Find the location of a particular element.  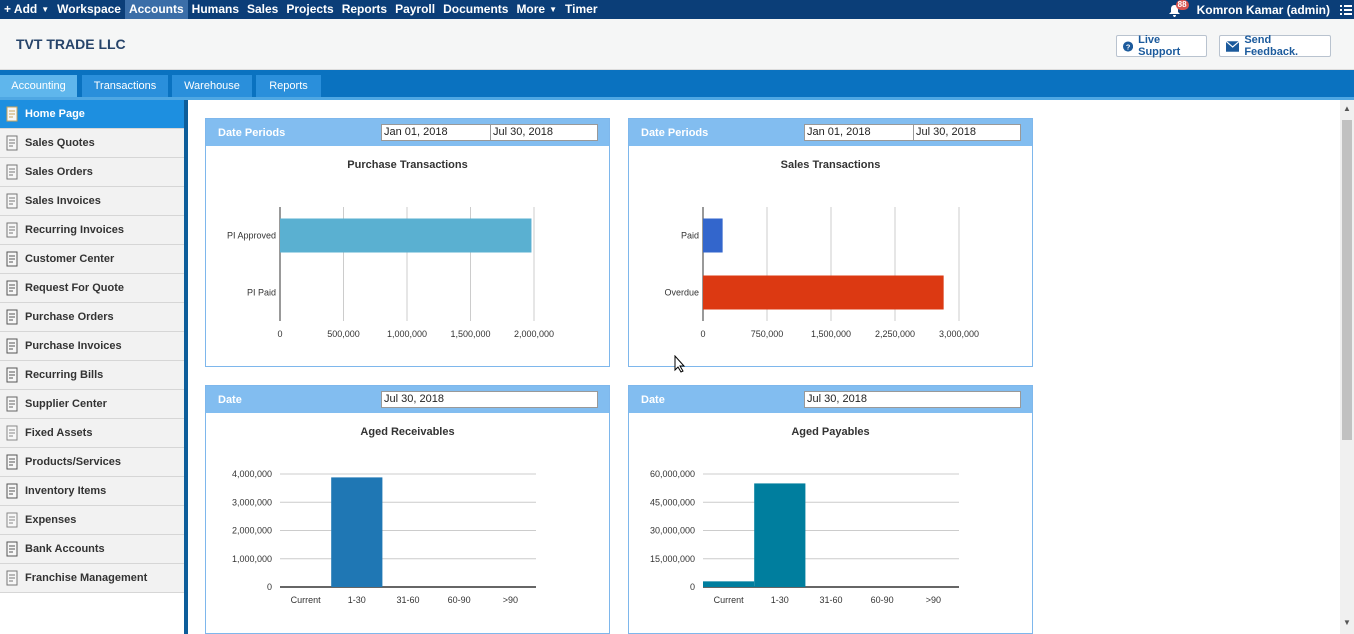

sidebar-item-inventory-items: Inventory Items is located at coordinates (92, 491).